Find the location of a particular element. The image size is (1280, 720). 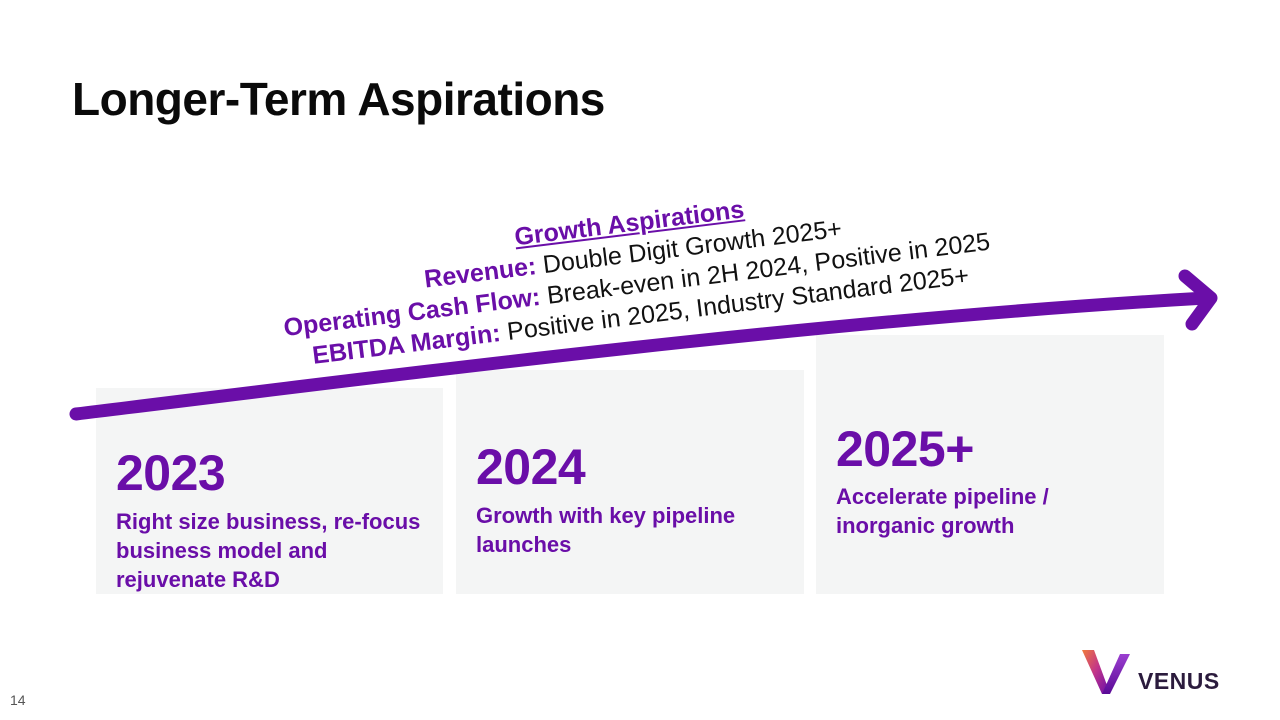

timeline-panel-2025 is located at coordinates (990, 464).